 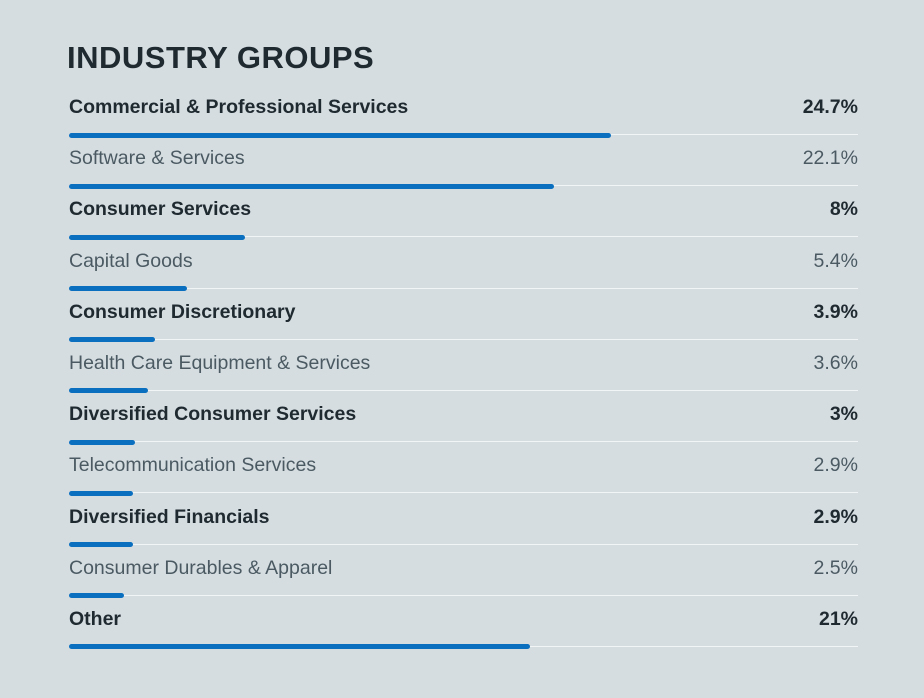 I want to click on bar-label: Health Care Equipment & Services, so click(x=220, y=362).